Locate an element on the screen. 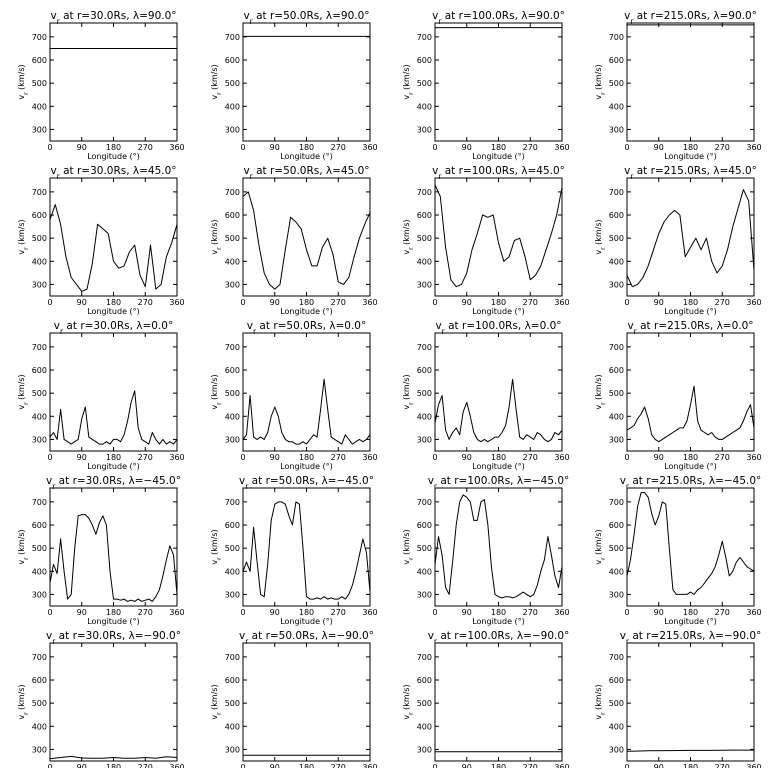 The image size is (768, 768). panel-title: vr at r=215.0Rs, λ=−90.0° is located at coordinates (691, 638).